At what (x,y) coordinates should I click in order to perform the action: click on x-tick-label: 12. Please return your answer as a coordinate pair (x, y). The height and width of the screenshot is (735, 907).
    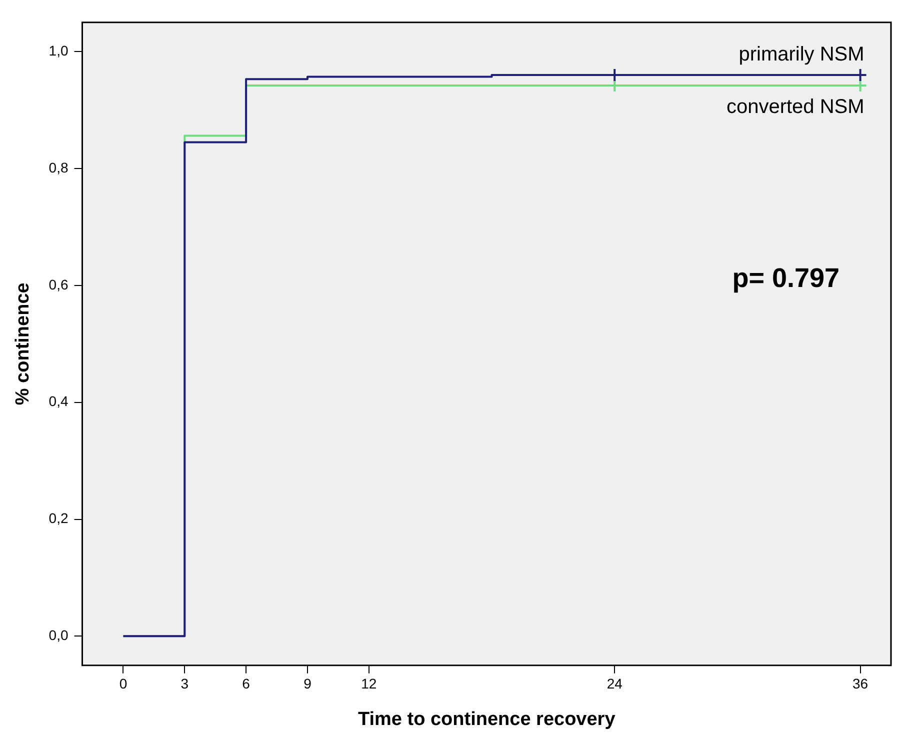
    Looking at the image, I should click on (369, 684).